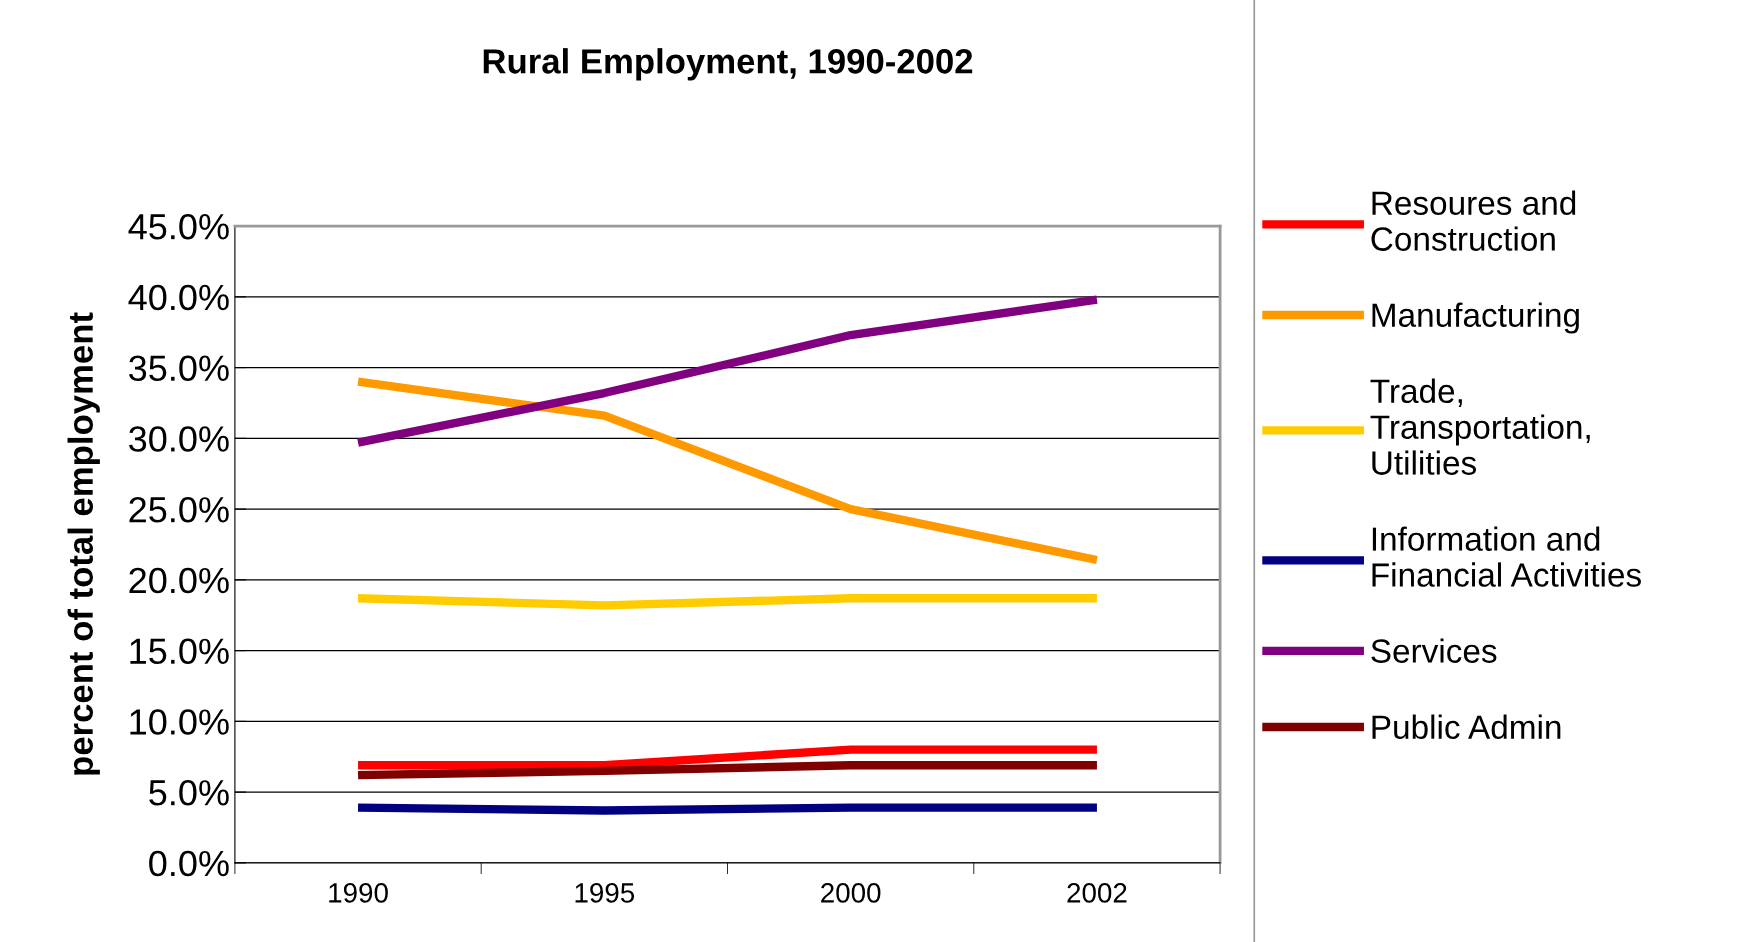 This screenshot has width=1753, height=942. What do you see at coordinates (179, 580) in the screenshot?
I see `y-tick-label: 20.0%` at bounding box center [179, 580].